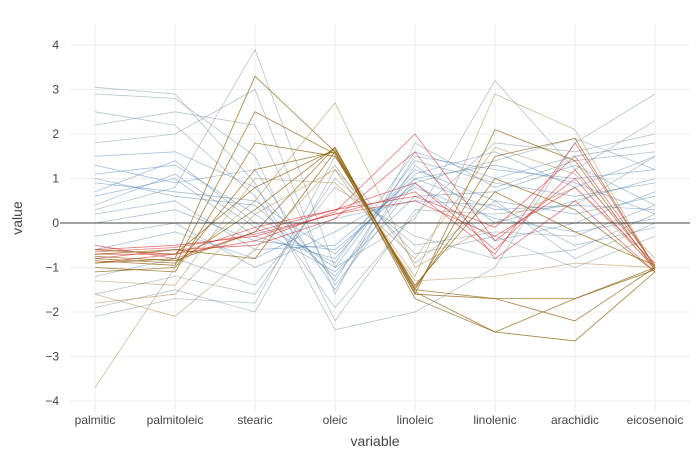  What do you see at coordinates (415, 420) in the screenshot?
I see `x-tick-label-linoleic: linoleic` at bounding box center [415, 420].